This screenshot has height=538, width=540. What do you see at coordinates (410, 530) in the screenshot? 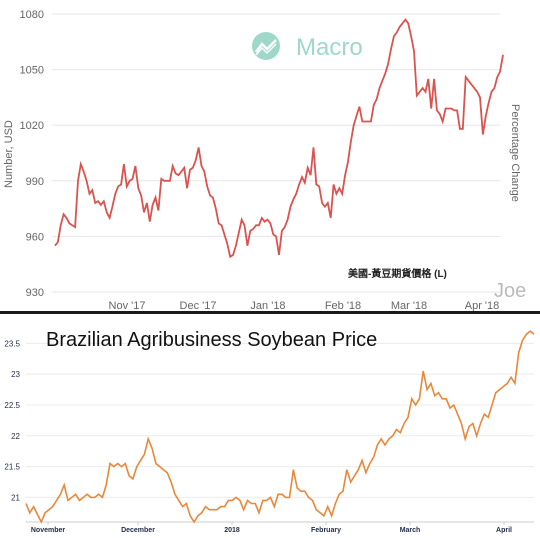
I see `bottom-x-tick-label: March` at bounding box center [410, 530].